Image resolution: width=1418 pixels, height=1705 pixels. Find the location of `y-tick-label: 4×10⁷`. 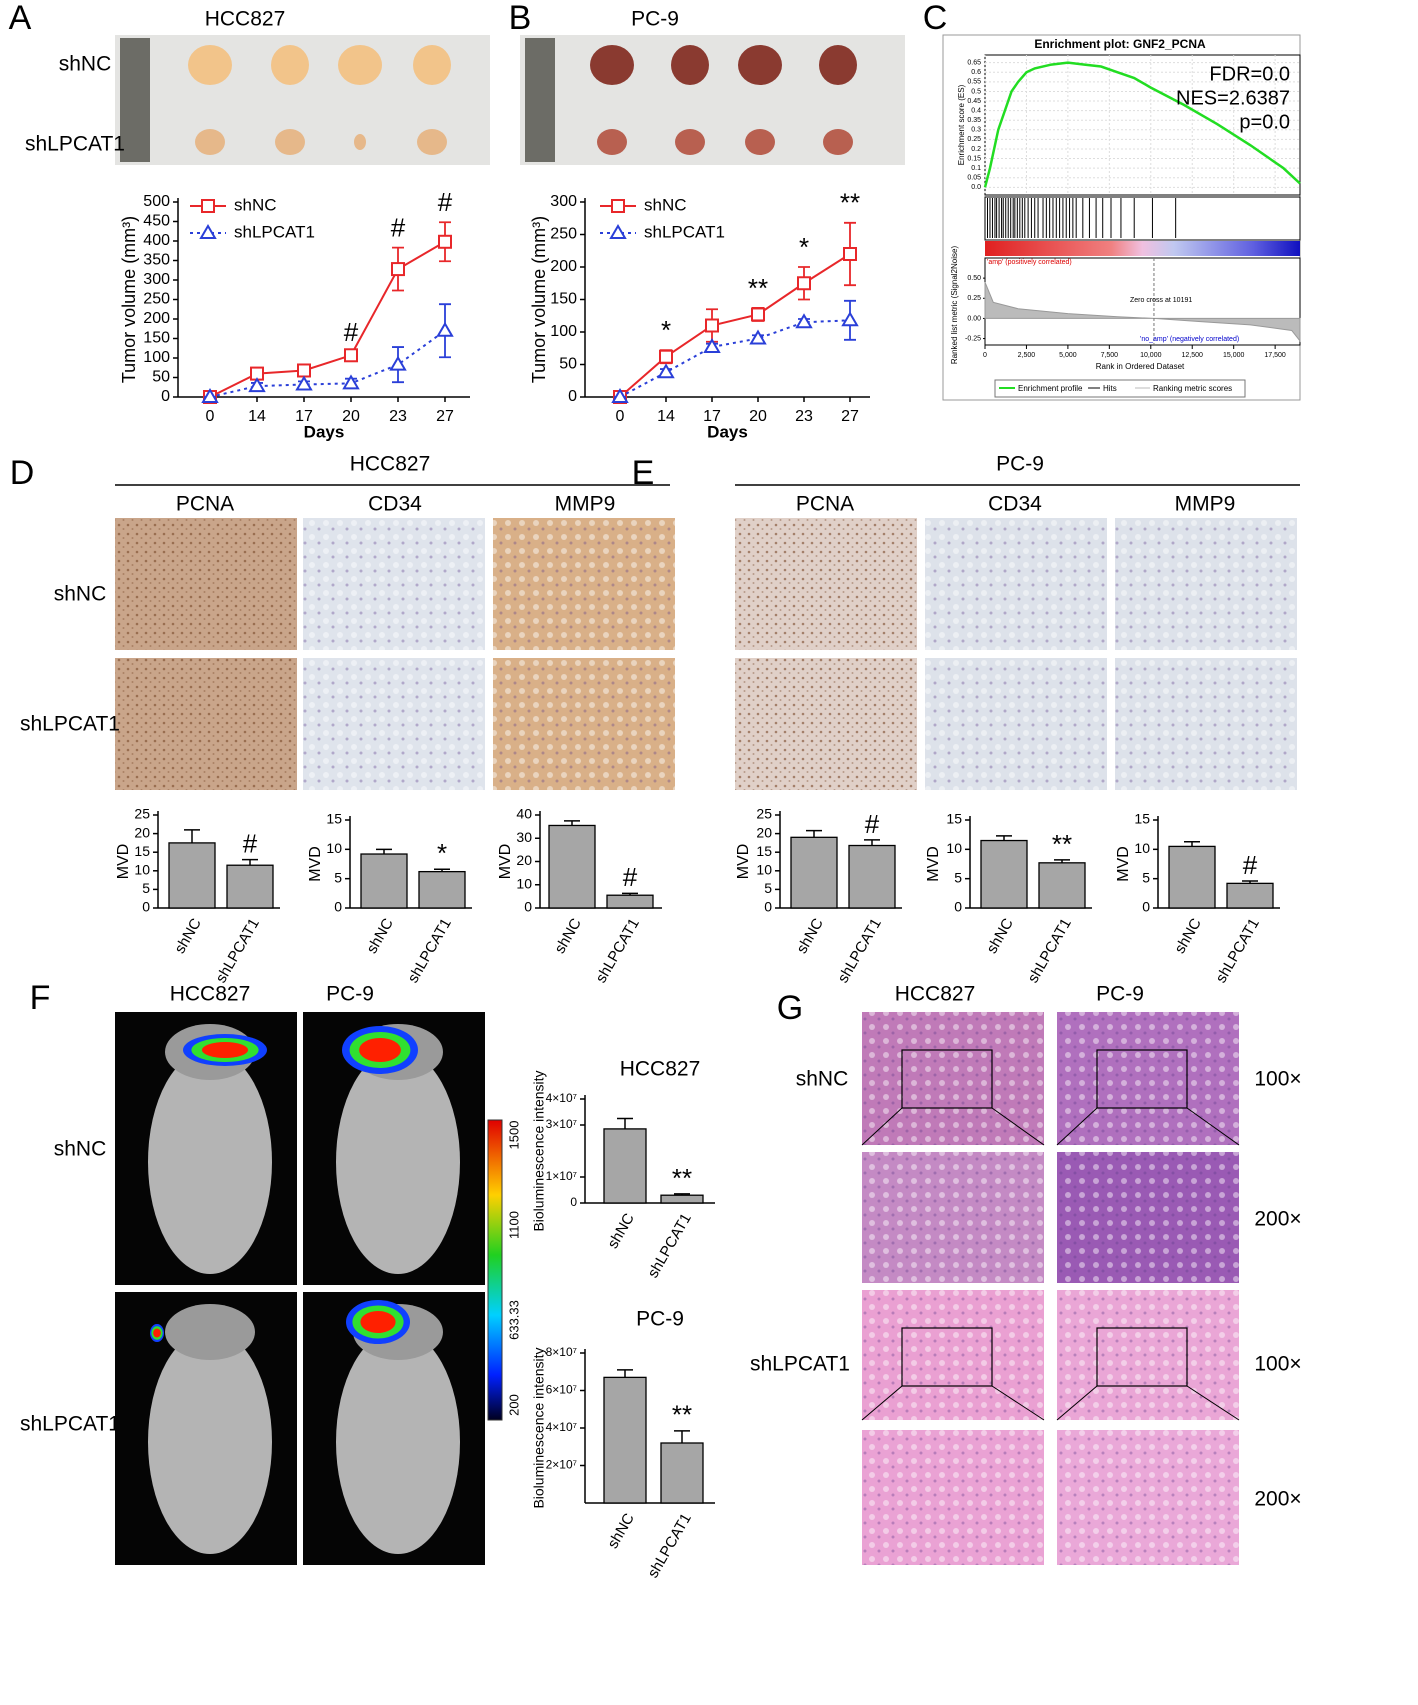

y-tick-label: 4×10⁷ is located at coordinates (561, 1427).